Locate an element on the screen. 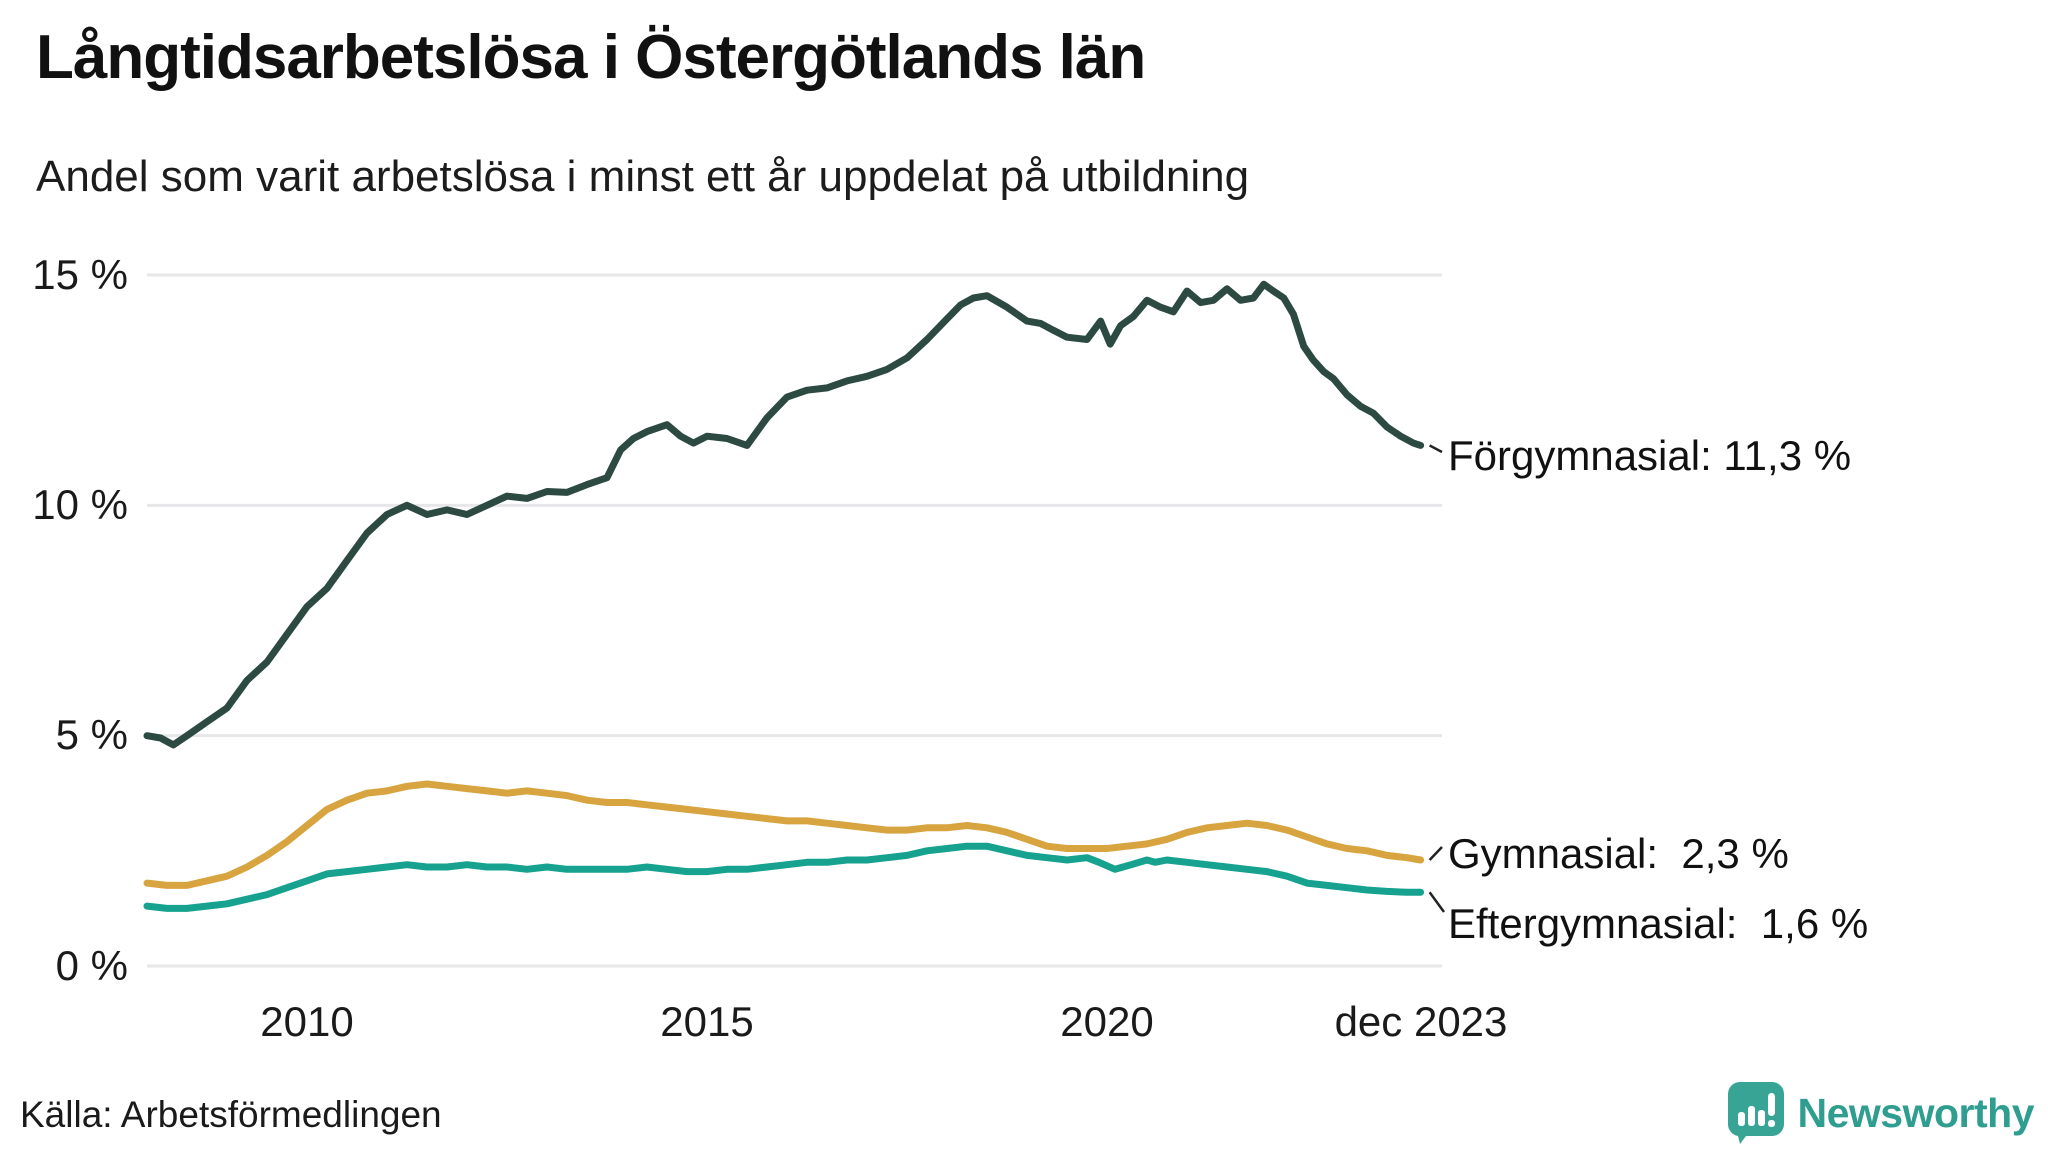 The image size is (2048, 1152). y-tick-0: 0 % is located at coordinates (91, 965).